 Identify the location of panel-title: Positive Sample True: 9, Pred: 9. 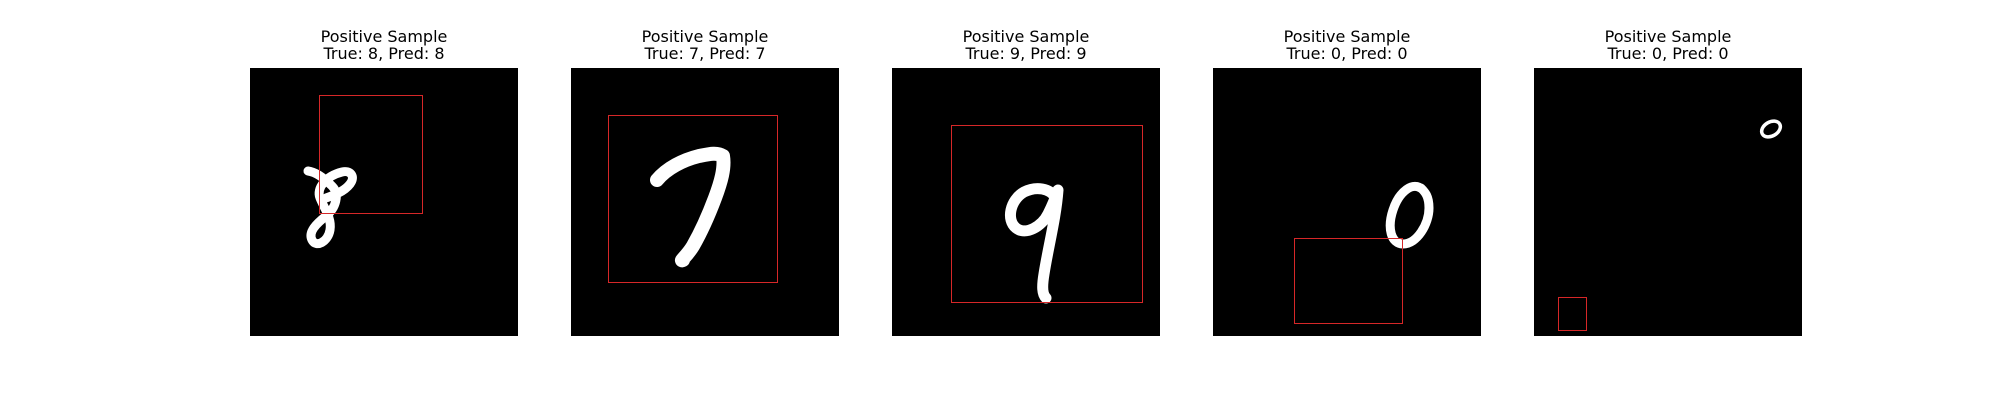
(1026, 45).